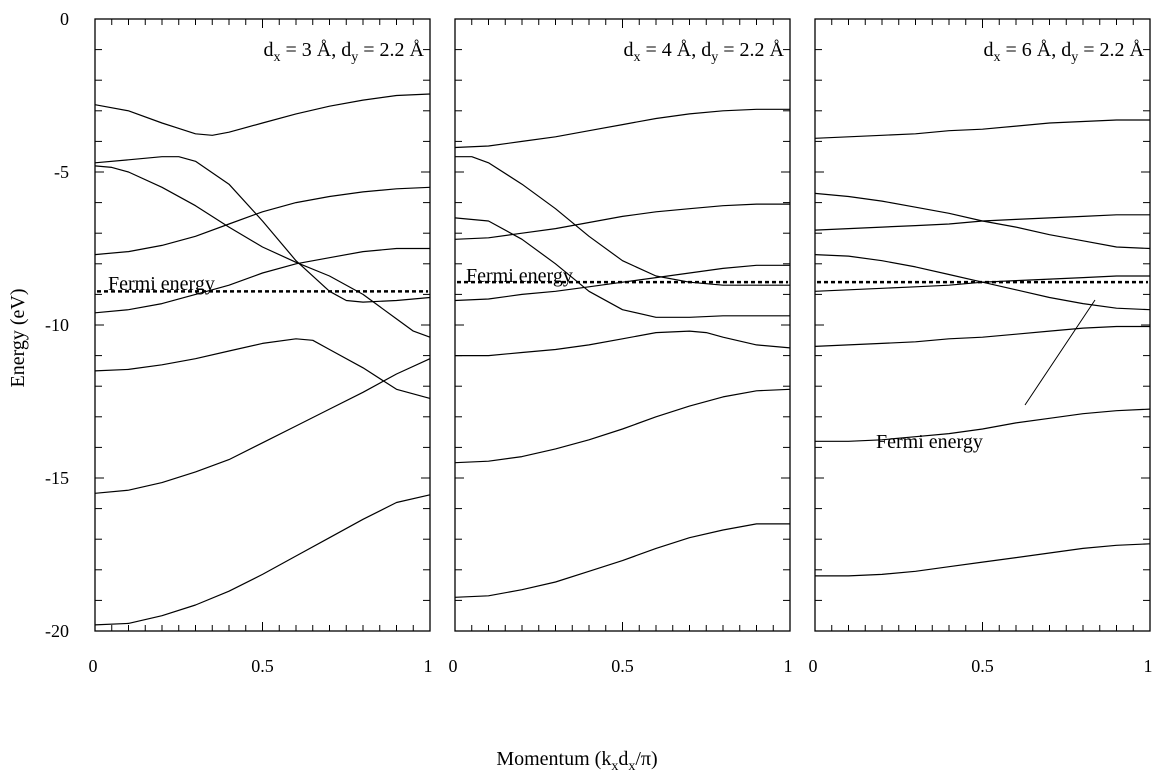 Image resolution: width=1154 pixels, height=777 pixels. I want to click on panel-2-title: dx = 4 Å, dy = 2.2 Å, so click(704, 52).